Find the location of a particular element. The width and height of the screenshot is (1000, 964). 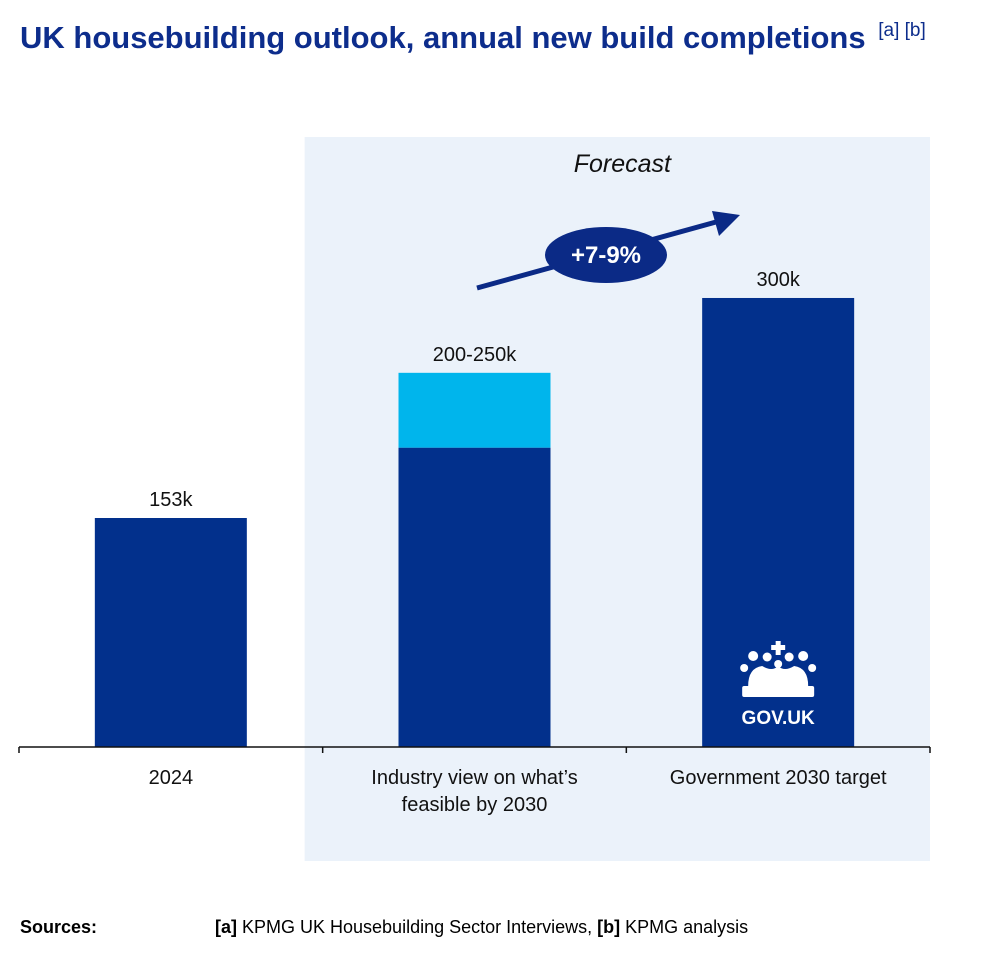

data-label-2: 300k is located at coordinates (778, 280).